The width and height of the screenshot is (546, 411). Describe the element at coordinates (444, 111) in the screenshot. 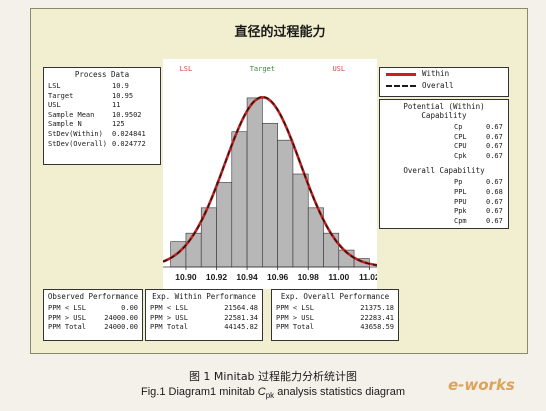

I see `potential-header: Potential (Within) Capability` at that location.